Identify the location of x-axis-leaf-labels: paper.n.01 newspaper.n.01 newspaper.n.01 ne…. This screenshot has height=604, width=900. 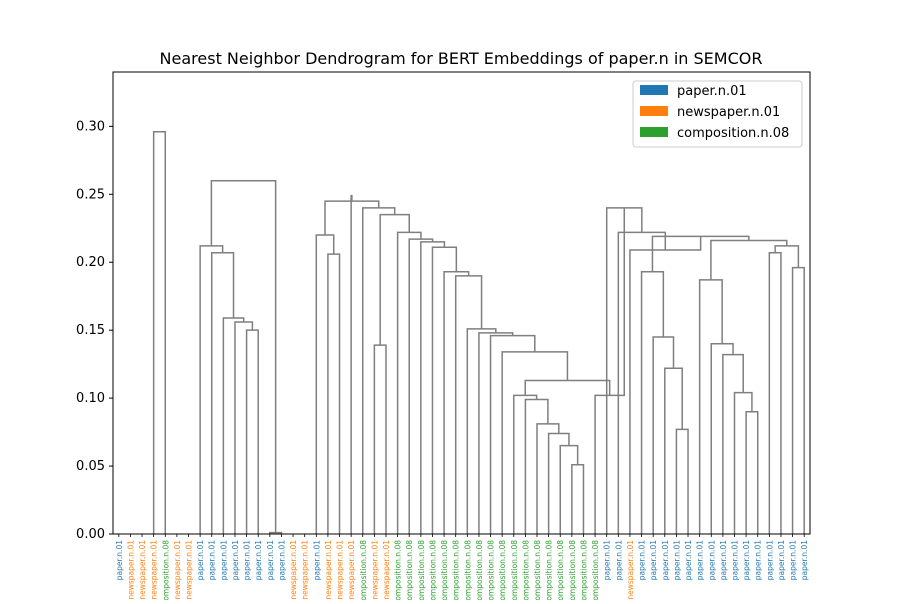
(462, 569).